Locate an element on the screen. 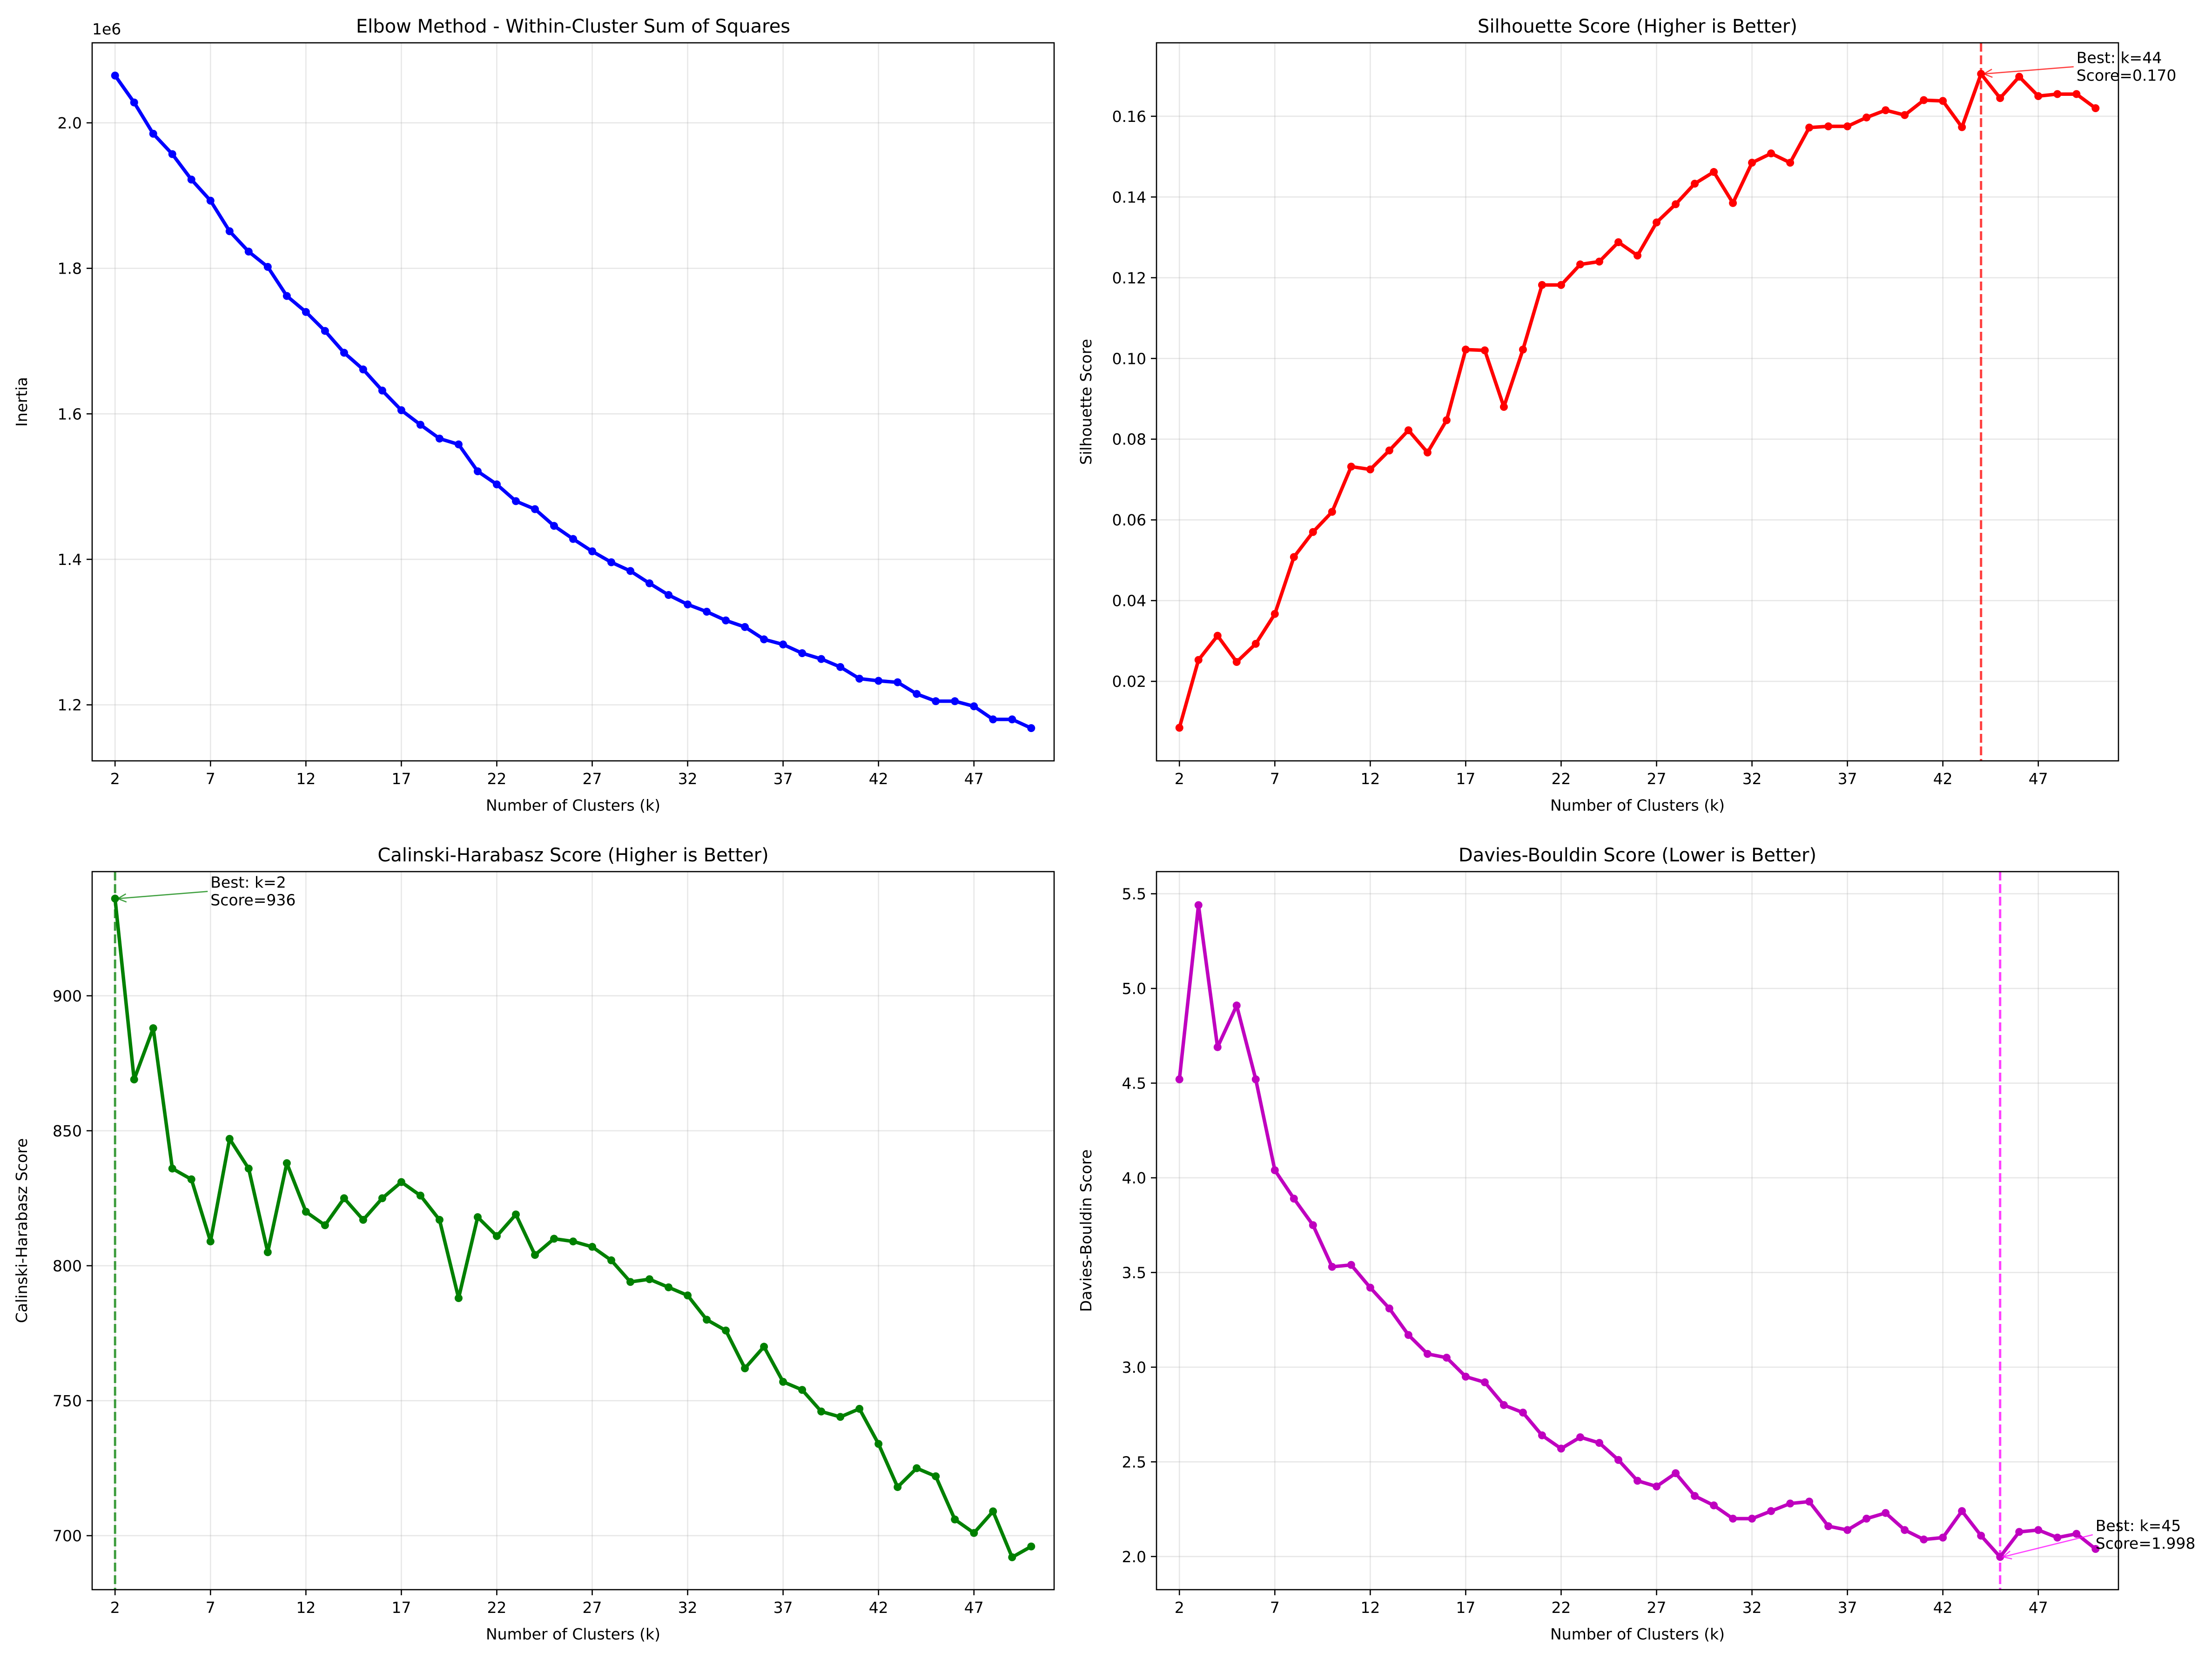  annotation-arrow is located at coordinates (2048, 1546).